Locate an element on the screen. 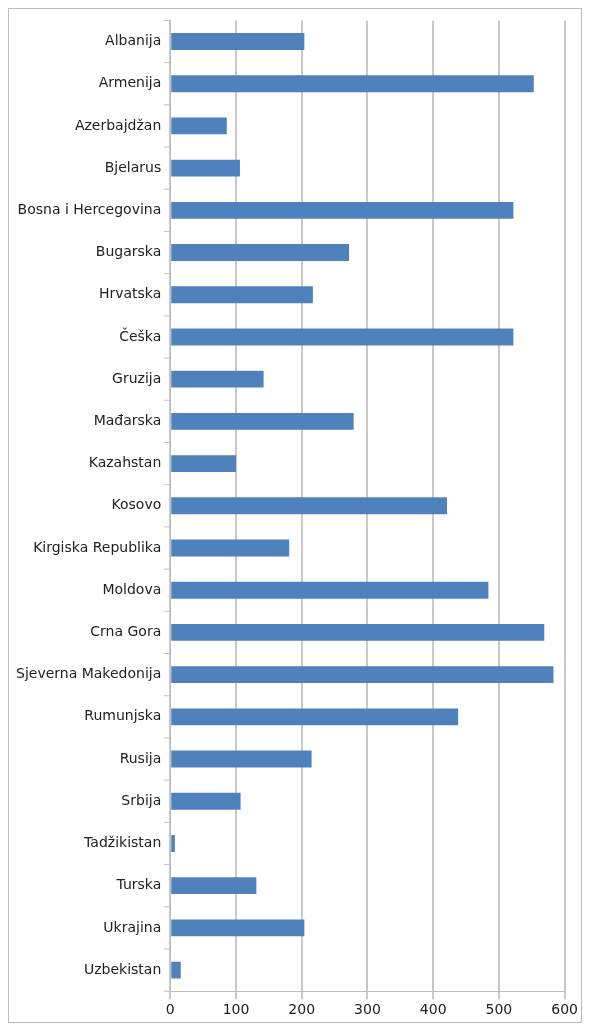  y-tick-label: Bosna i Hercegovina is located at coordinates (89, 208).